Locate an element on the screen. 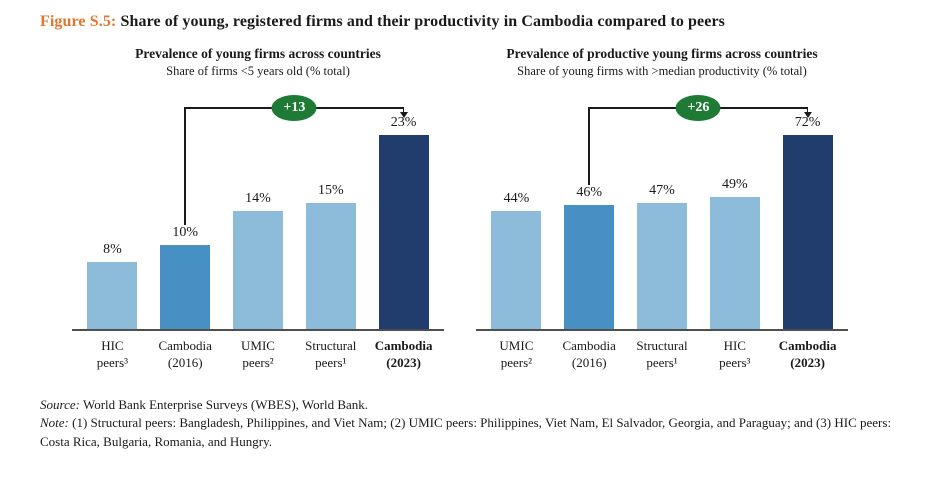 This screenshot has width=936, height=491. bar-value-label: 46% is located at coordinates (589, 193).